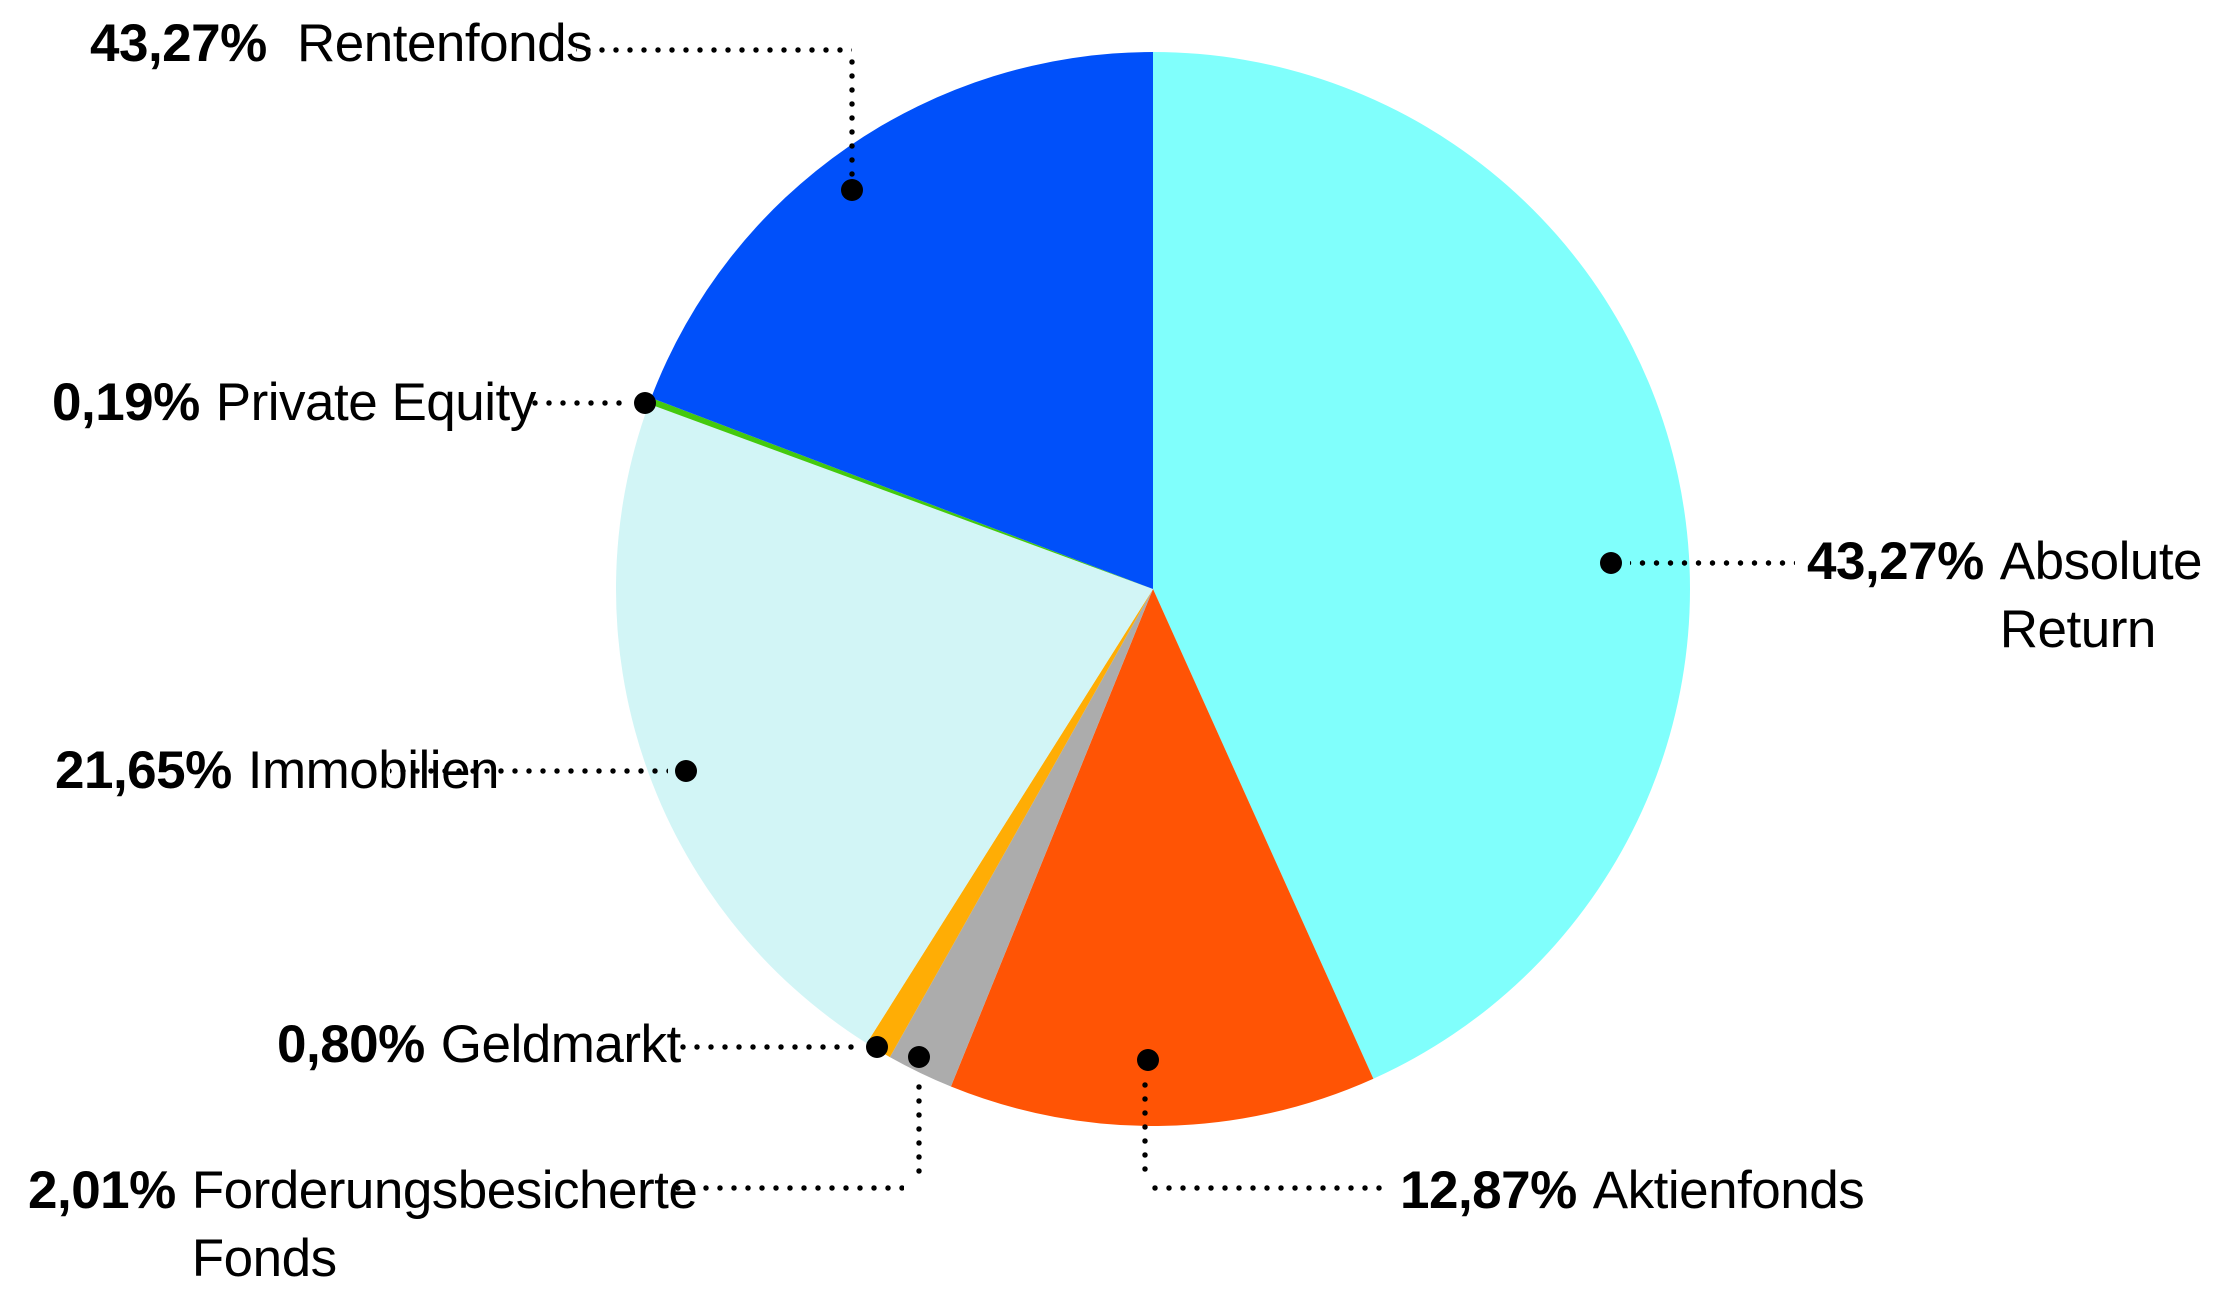 This screenshot has width=2213, height=1292. Describe the element at coordinates (852, 118) in the screenshot. I see `leader-line-rentenfonds-v` at that location.